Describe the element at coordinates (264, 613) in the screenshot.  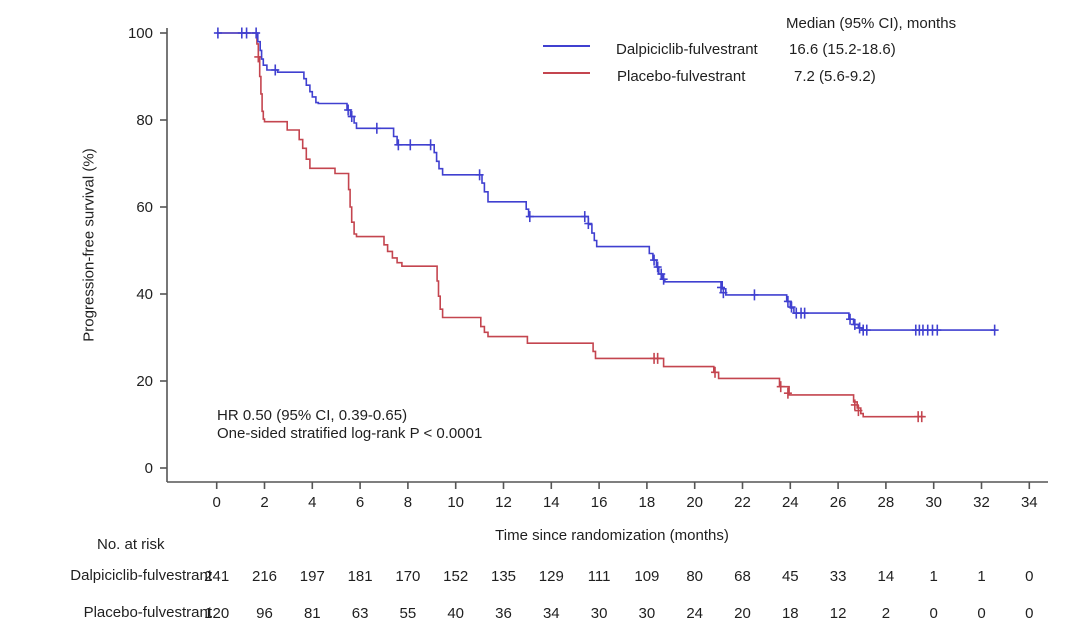
I see `risk-count: 96` at that location.